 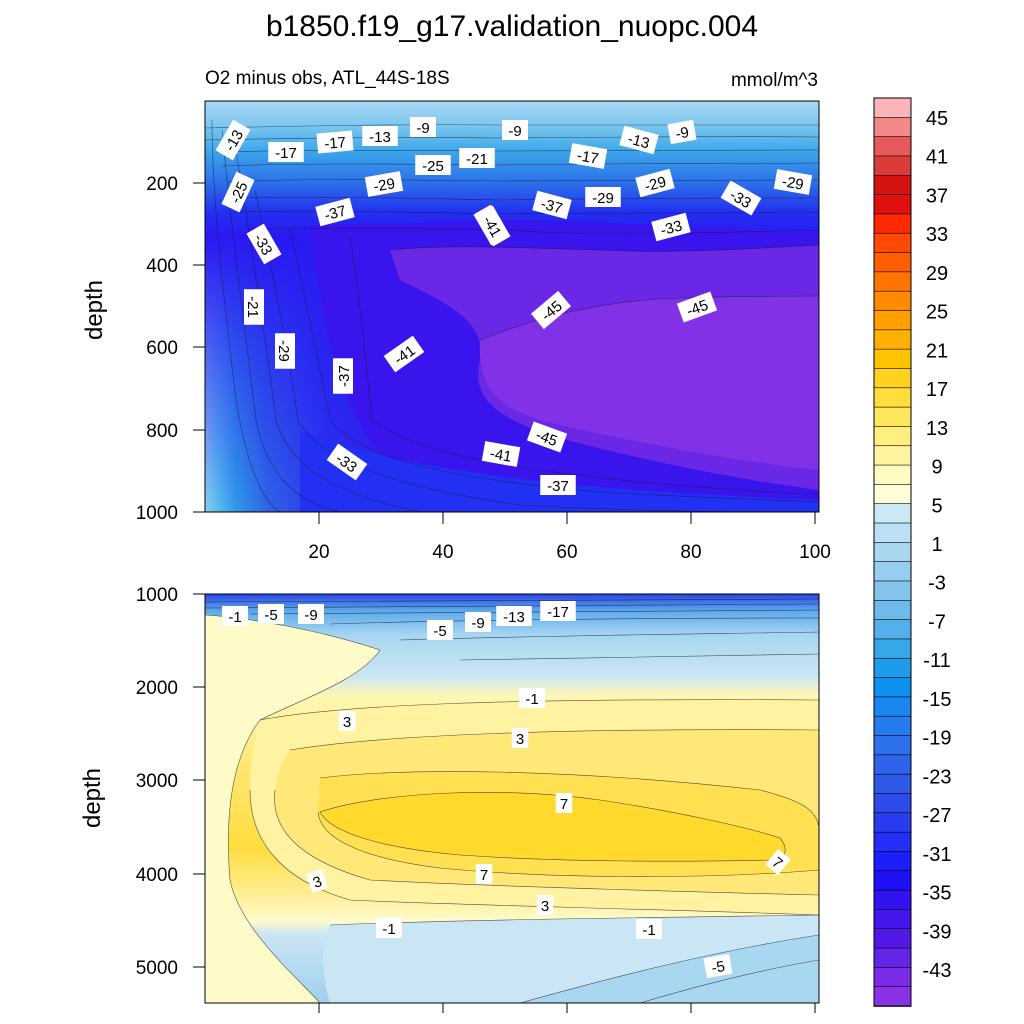 What do you see at coordinates (603, 198) in the screenshot?
I see `svg-text: -29` at bounding box center [603, 198].